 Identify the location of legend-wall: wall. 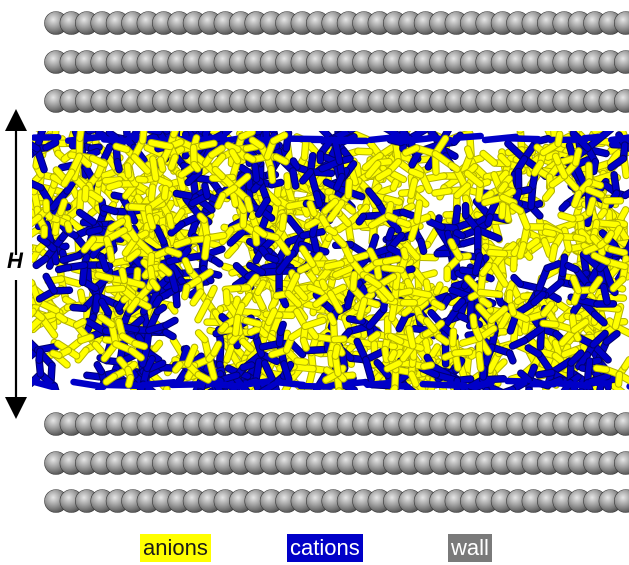
(470, 548).